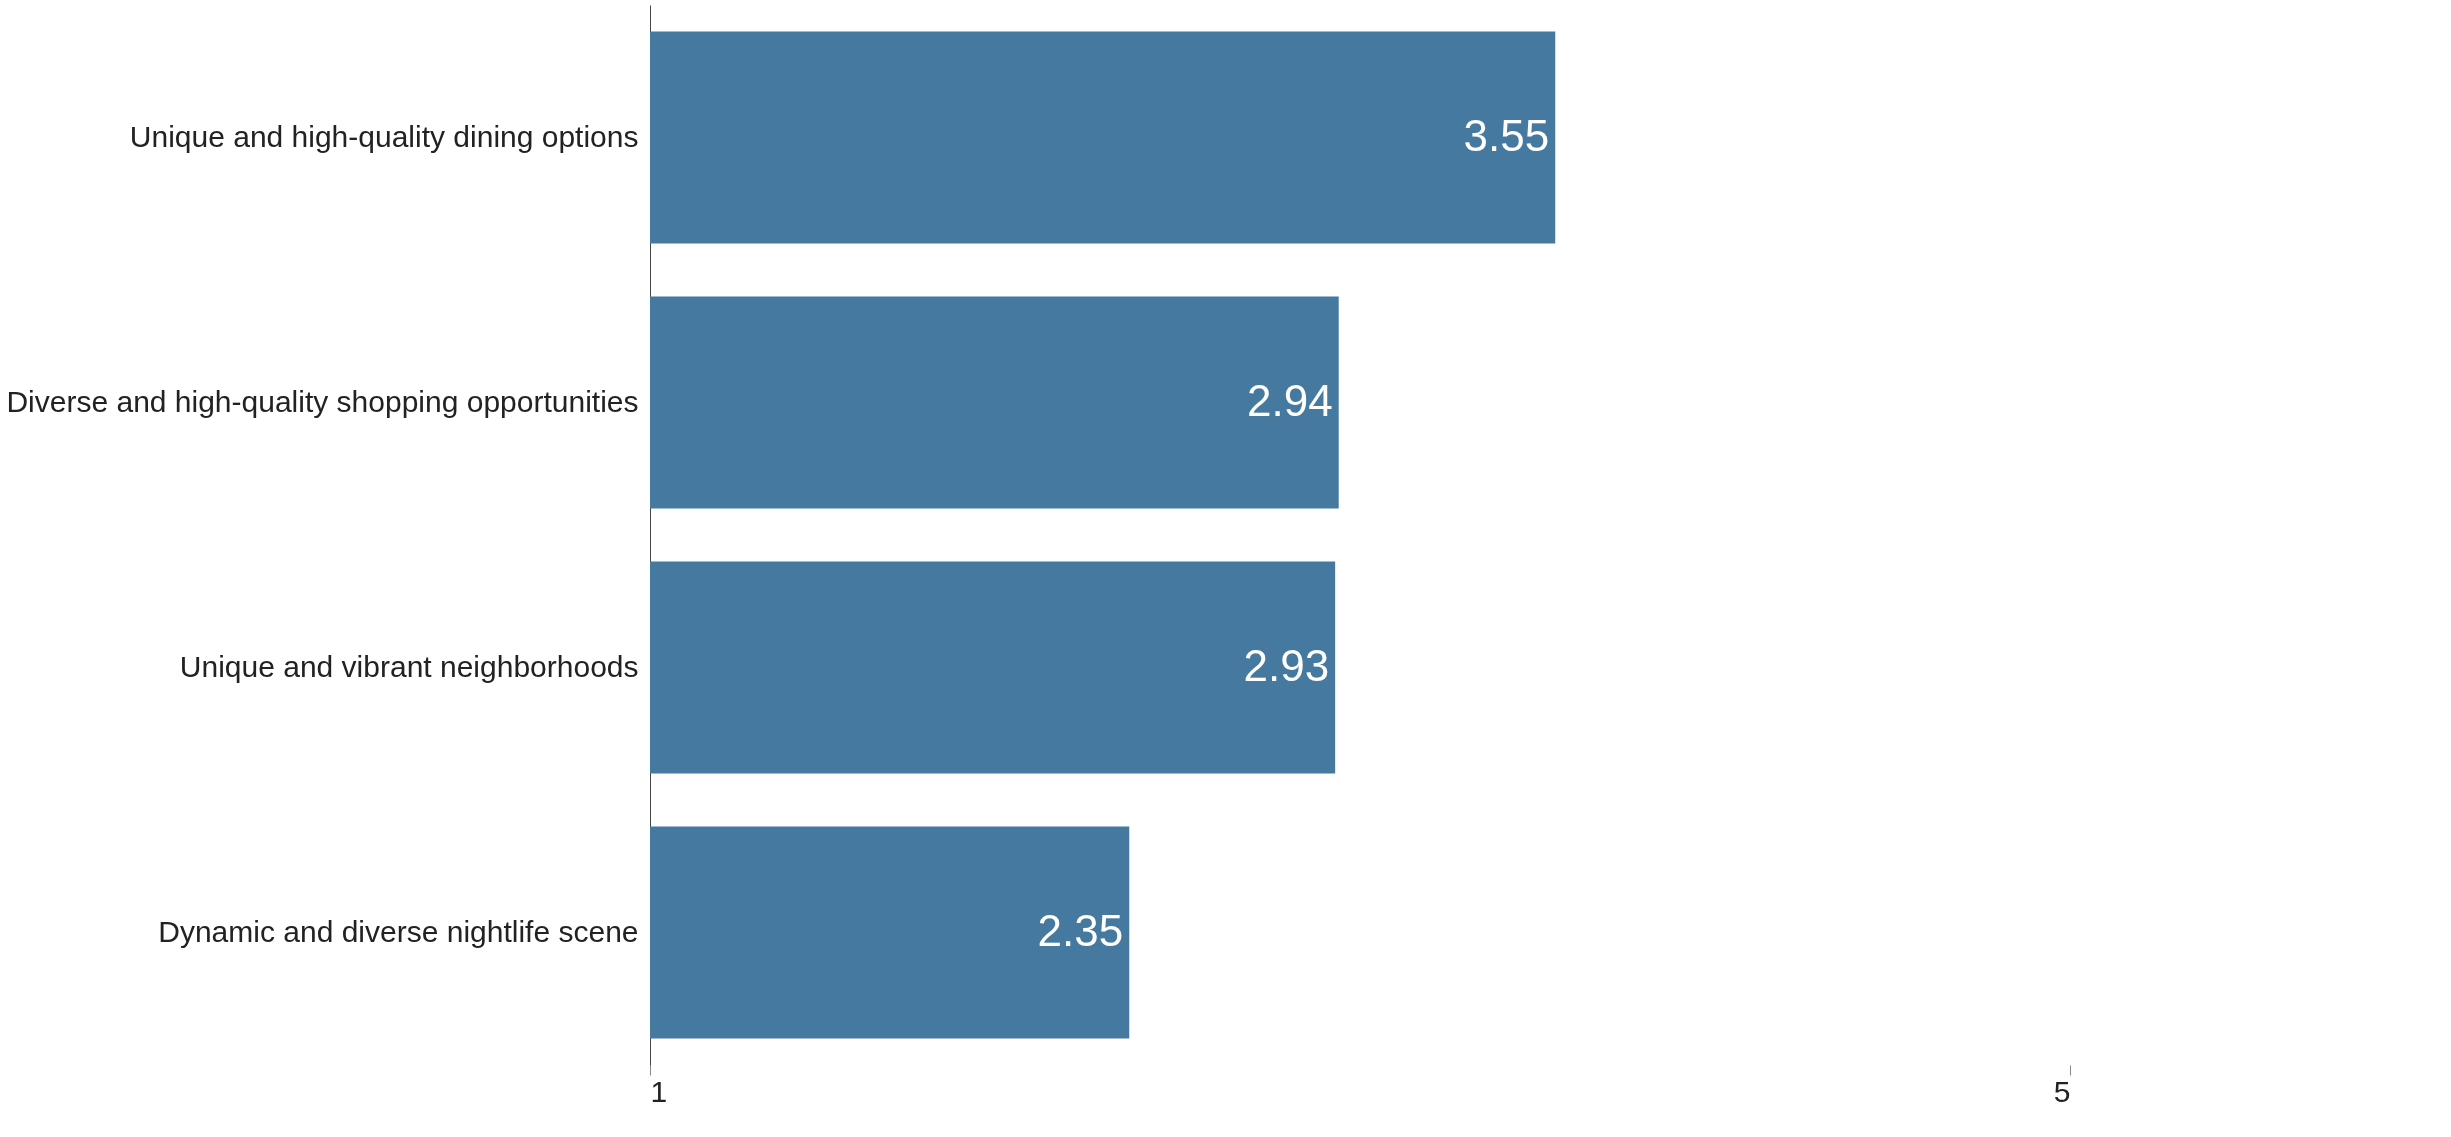  Describe the element at coordinates (322, 401) in the screenshot. I see `y-tick-label: Diverse and high-quality shopping opportunities` at that location.